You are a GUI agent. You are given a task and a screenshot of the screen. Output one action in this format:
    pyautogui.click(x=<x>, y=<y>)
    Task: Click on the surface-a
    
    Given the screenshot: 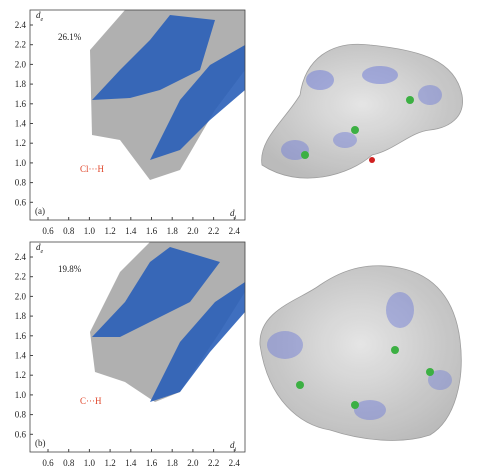 What is the action you would take?
    pyautogui.click(x=362, y=111)
    